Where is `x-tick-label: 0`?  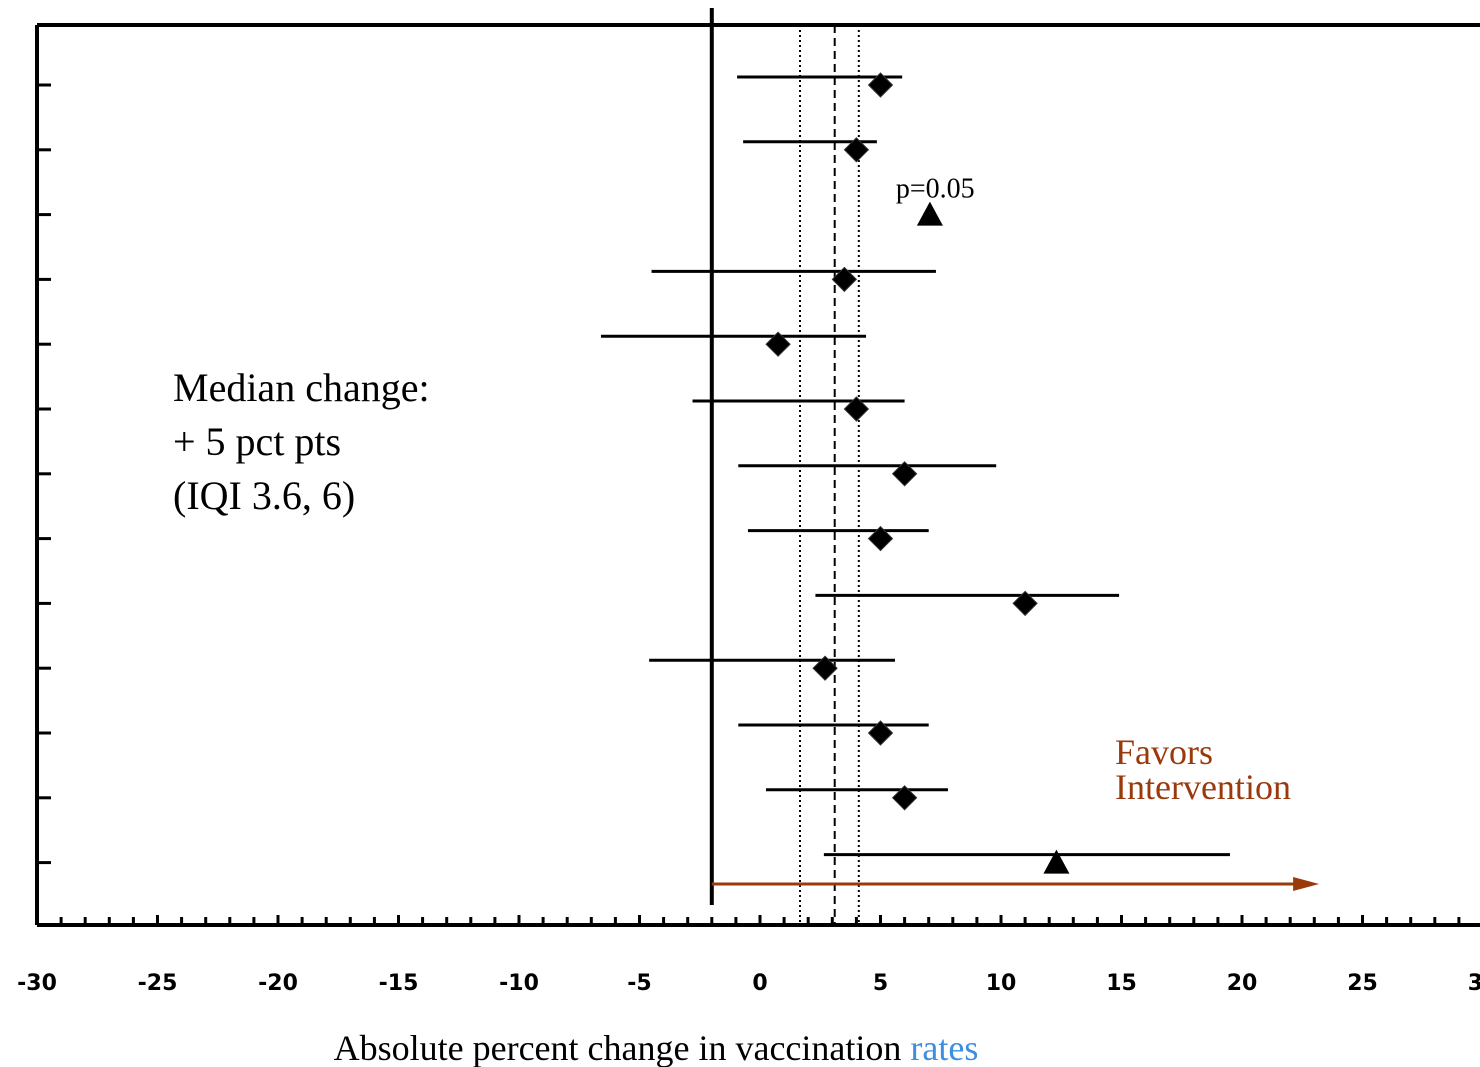 x-tick-label: 0 is located at coordinates (759, 983).